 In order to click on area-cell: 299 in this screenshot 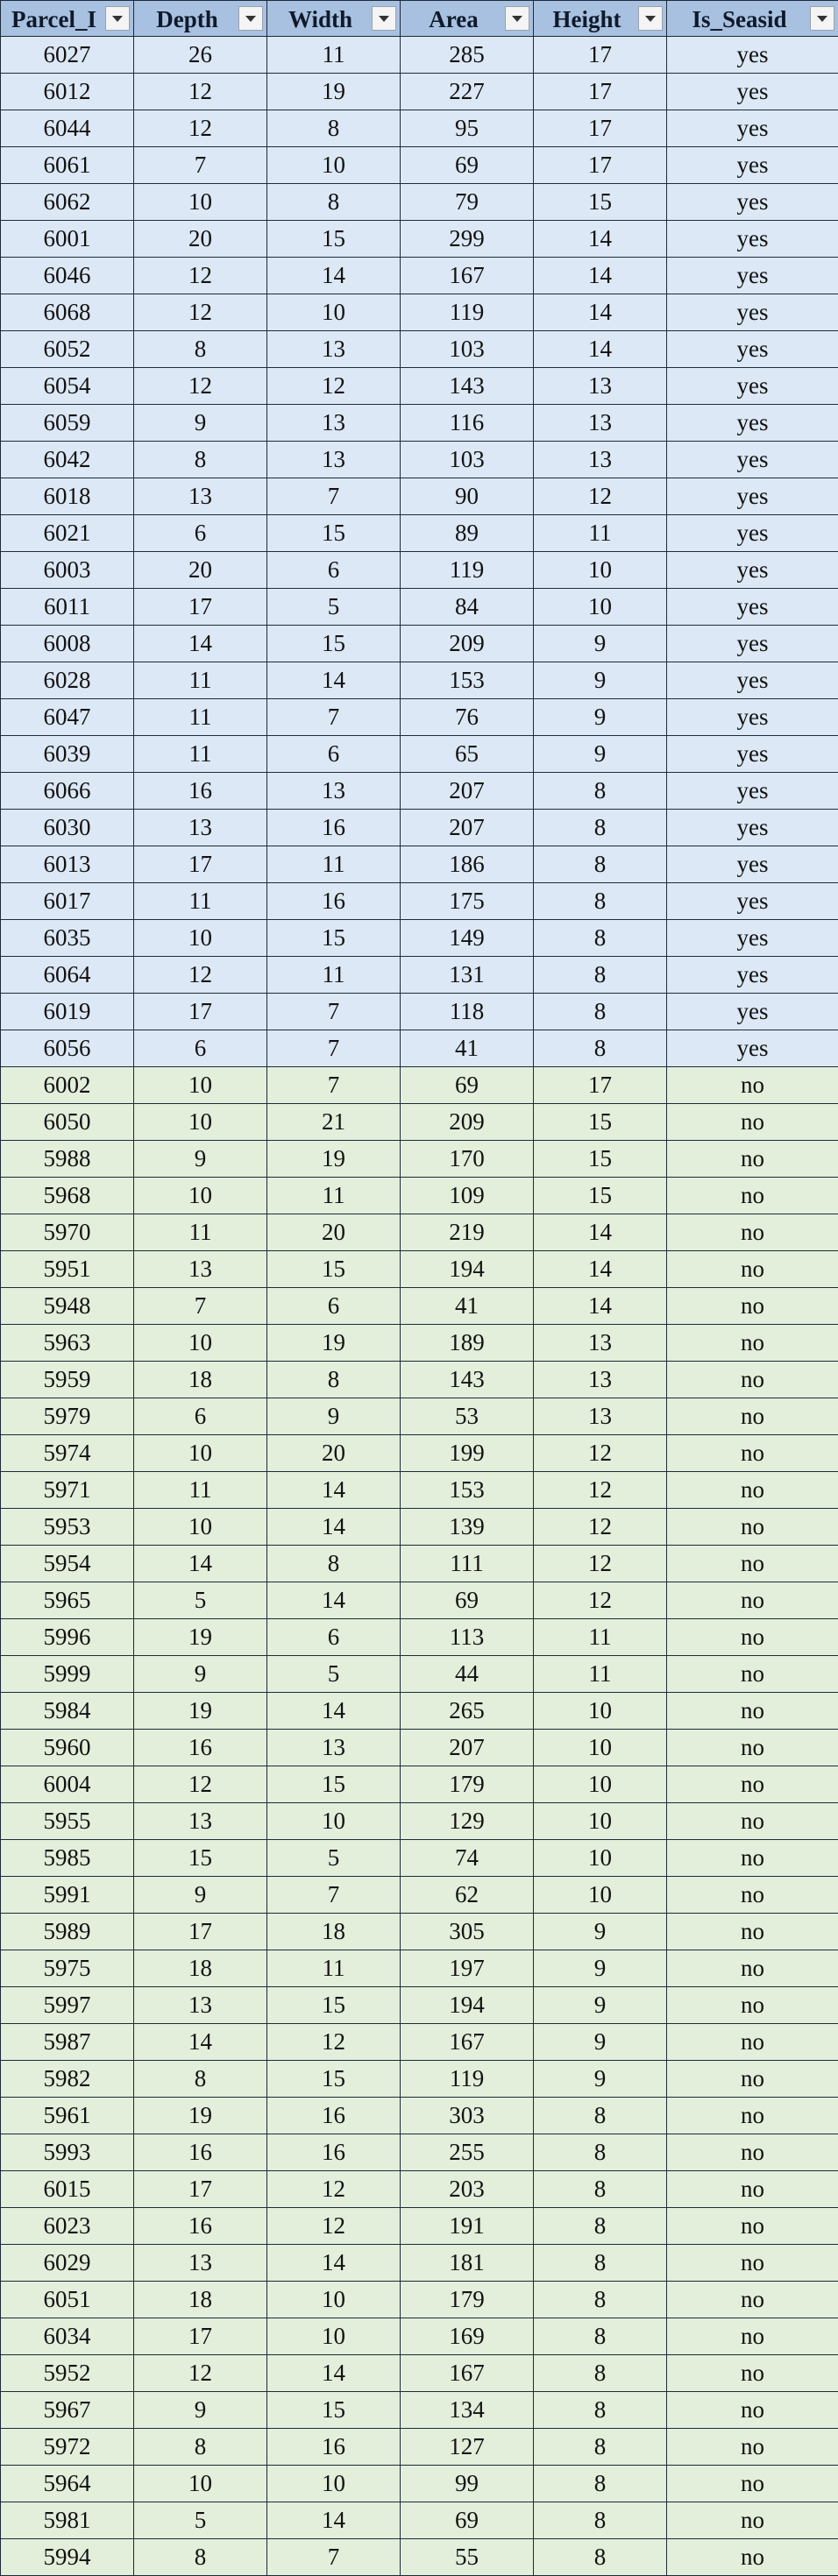, I will do `click(467, 239)`.